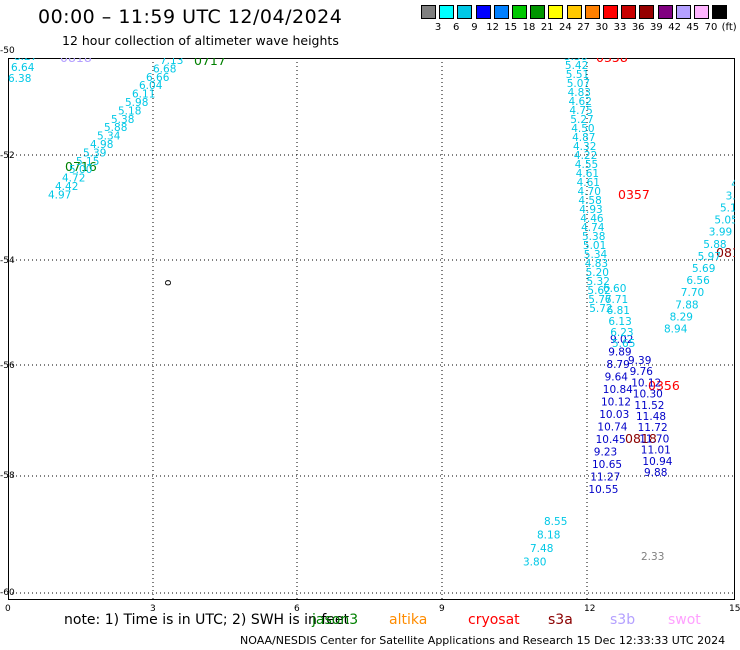 The height and width of the screenshot is (650, 740). What do you see at coordinates (681, 317) in the screenshot?
I see `wave-height-value: 8.29` at bounding box center [681, 317].